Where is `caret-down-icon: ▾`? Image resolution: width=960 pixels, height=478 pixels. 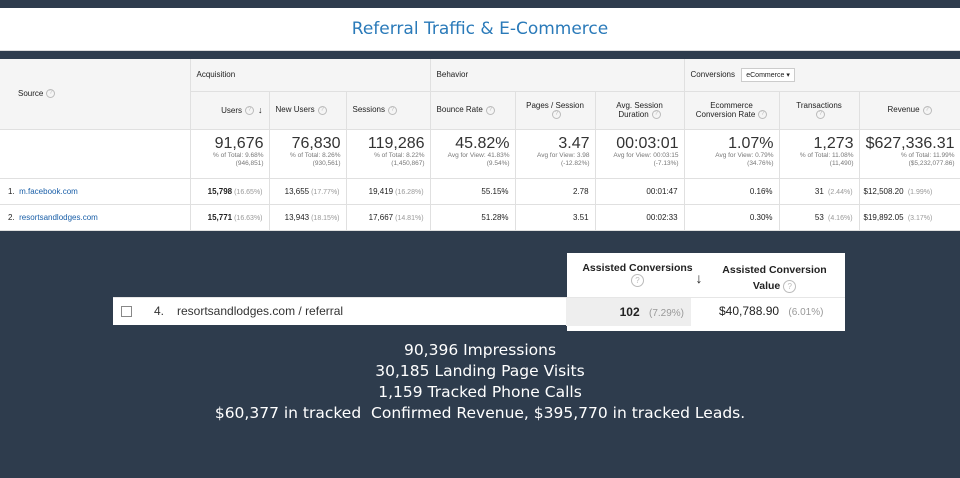 caret-down-icon: ▾ is located at coordinates (788, 75).